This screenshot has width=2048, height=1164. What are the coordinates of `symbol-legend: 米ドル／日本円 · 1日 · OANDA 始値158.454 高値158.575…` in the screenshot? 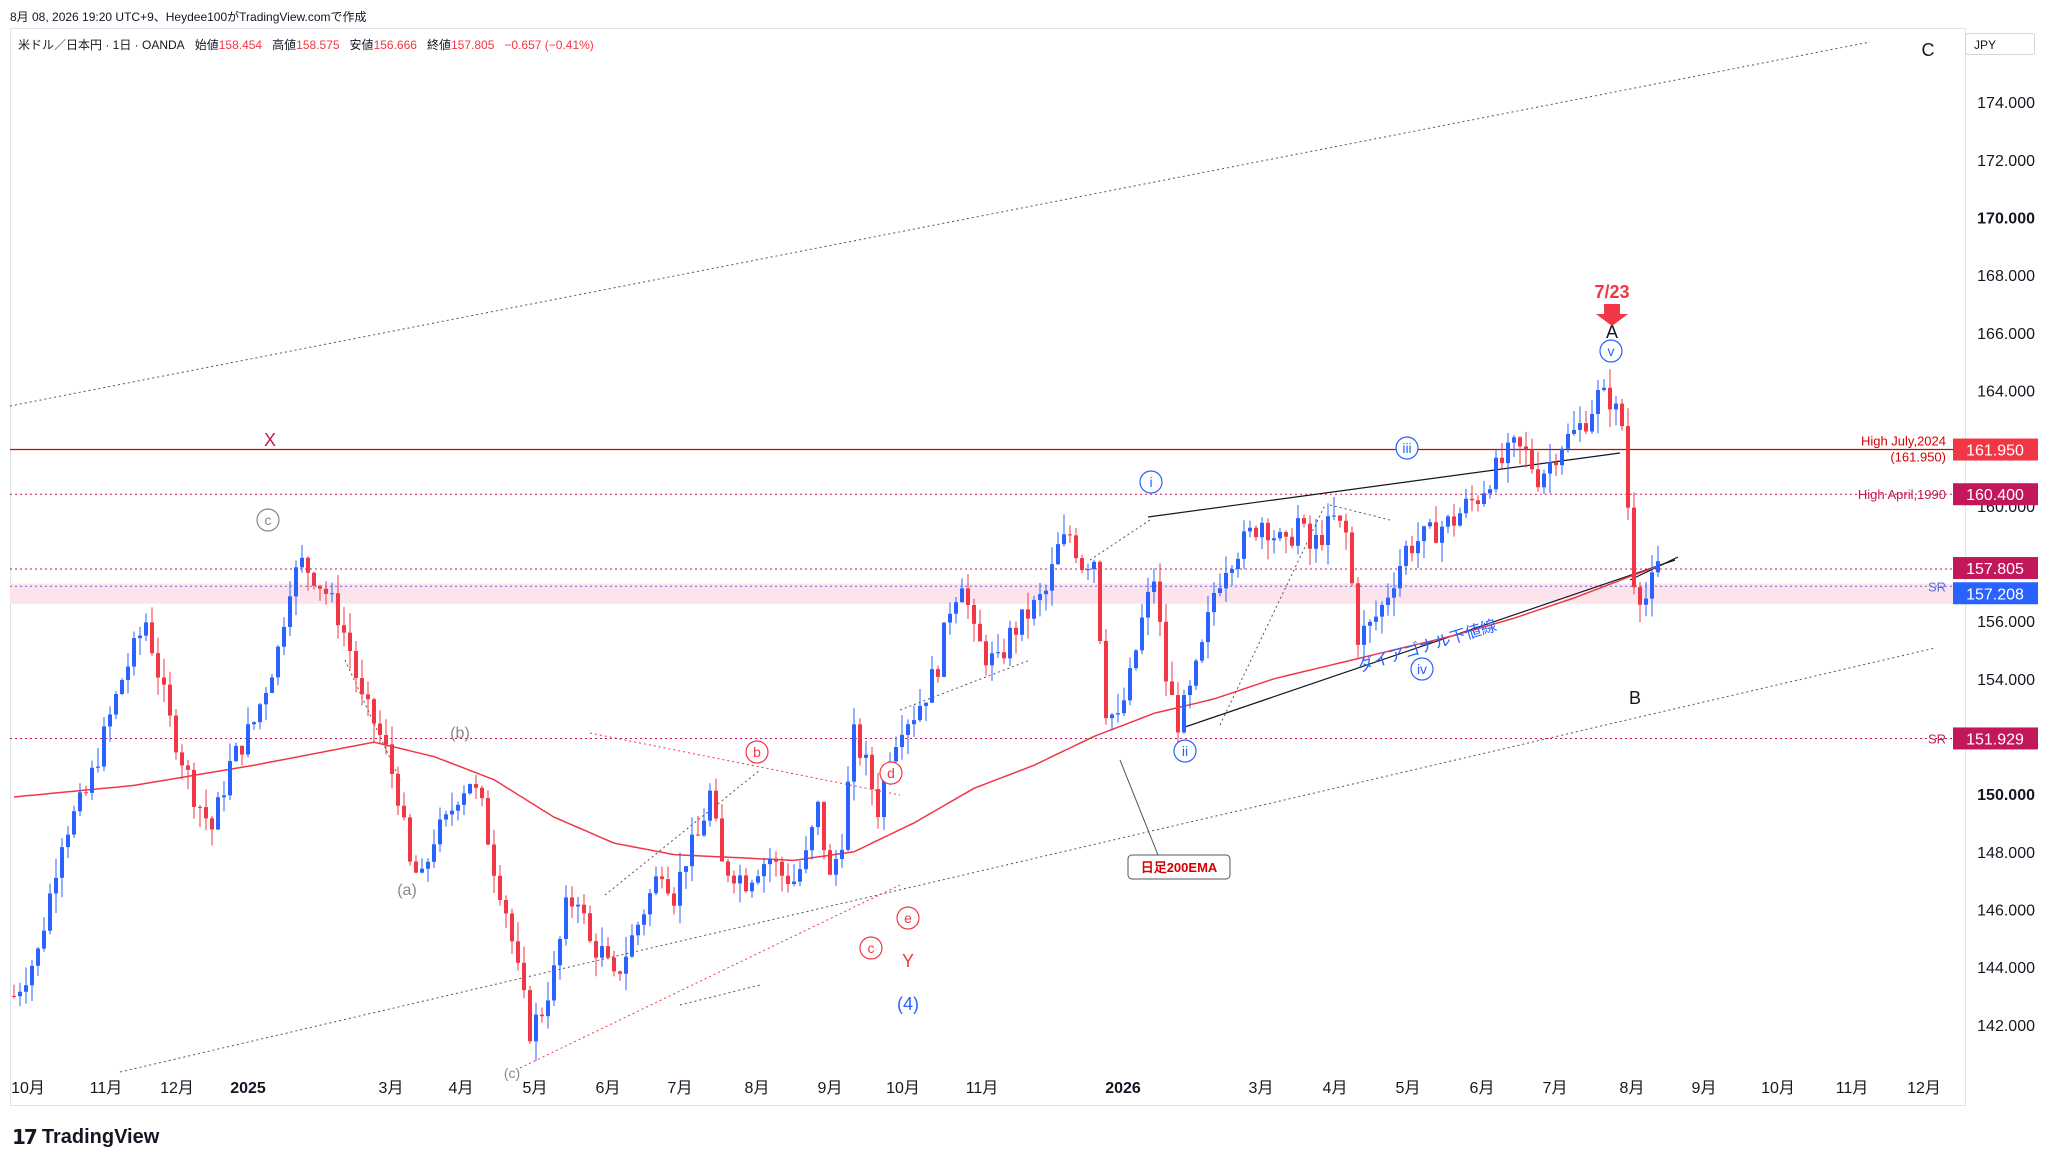 It's located at (306, 44).